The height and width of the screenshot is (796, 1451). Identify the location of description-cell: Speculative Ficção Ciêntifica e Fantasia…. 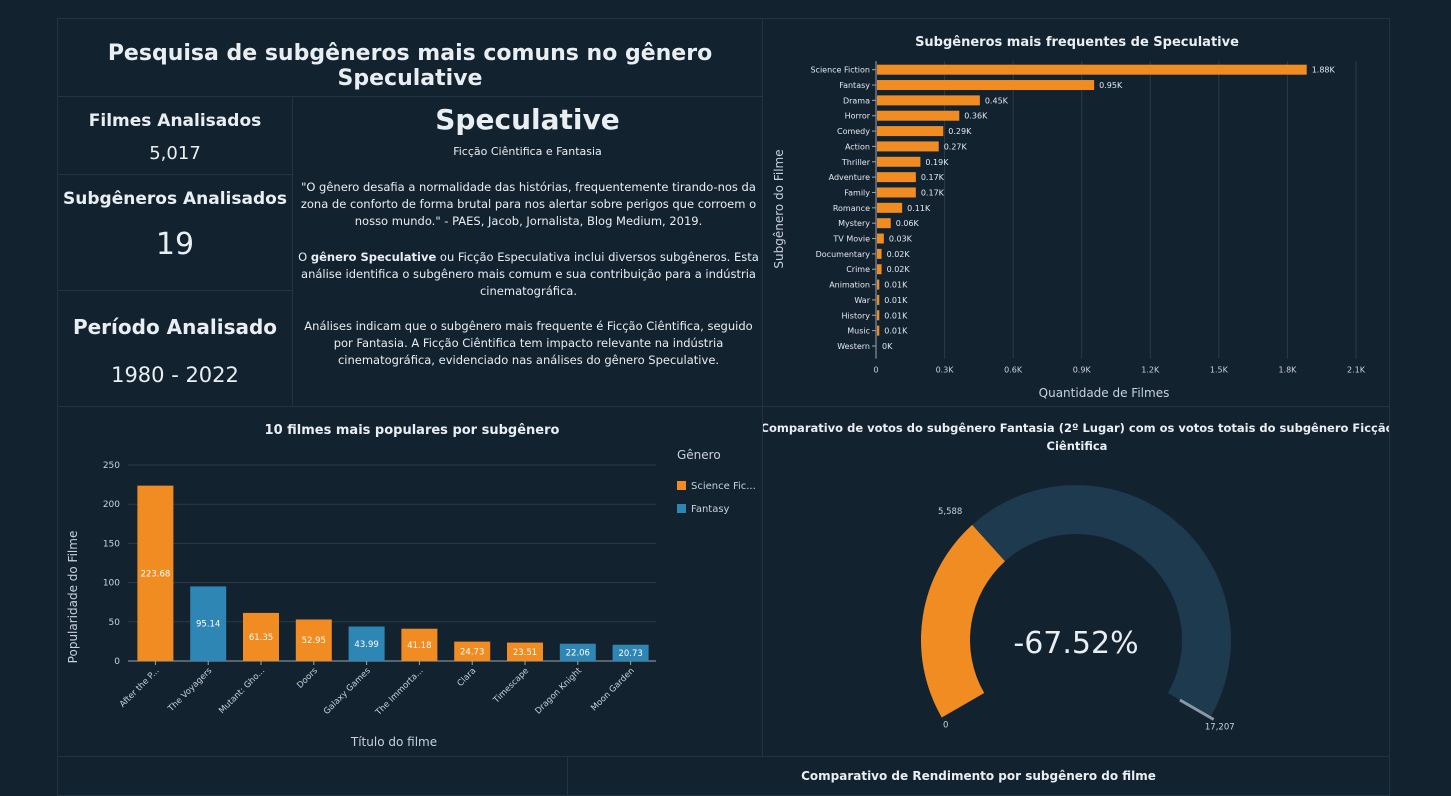
(527, 251).